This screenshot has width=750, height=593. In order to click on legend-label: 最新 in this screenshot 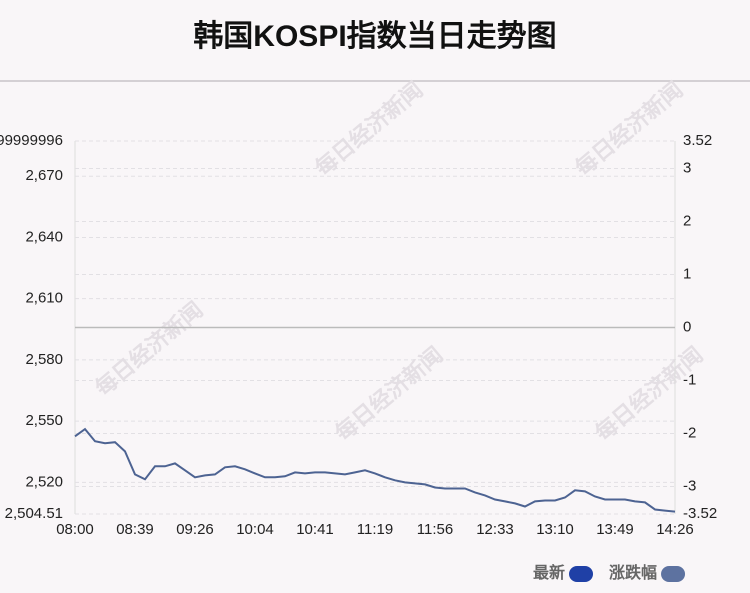, I will do `click(549, 572)`.